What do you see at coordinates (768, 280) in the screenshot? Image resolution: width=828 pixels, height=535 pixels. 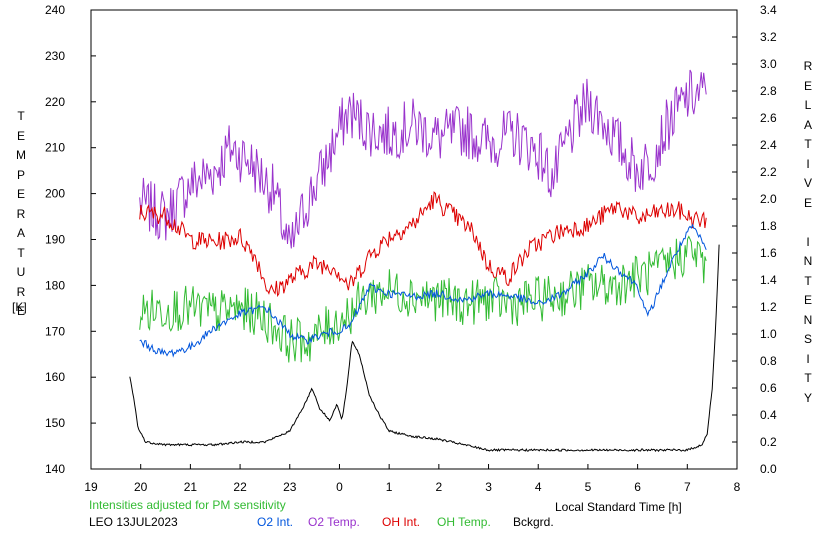 I see `y-right-tick-label: 1.4` at bounding box center [768, 280].